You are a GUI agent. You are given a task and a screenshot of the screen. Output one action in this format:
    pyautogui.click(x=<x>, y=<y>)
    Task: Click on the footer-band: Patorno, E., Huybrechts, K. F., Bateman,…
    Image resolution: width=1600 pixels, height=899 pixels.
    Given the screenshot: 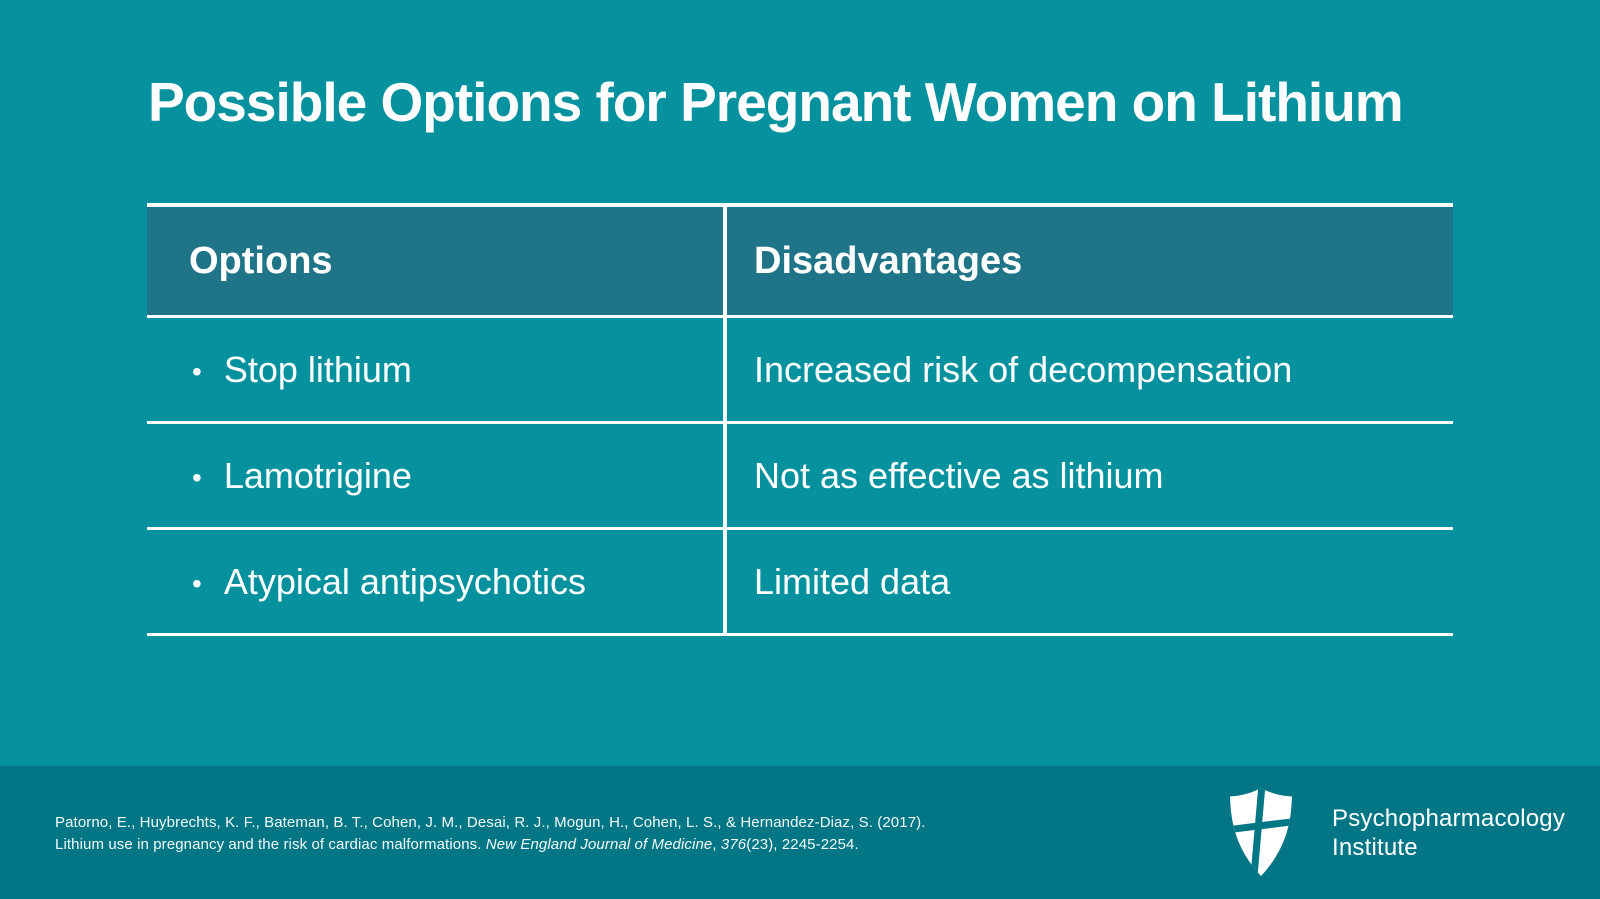 What is the action you would take?
    pyautogui.click(x=800, y=832)
    